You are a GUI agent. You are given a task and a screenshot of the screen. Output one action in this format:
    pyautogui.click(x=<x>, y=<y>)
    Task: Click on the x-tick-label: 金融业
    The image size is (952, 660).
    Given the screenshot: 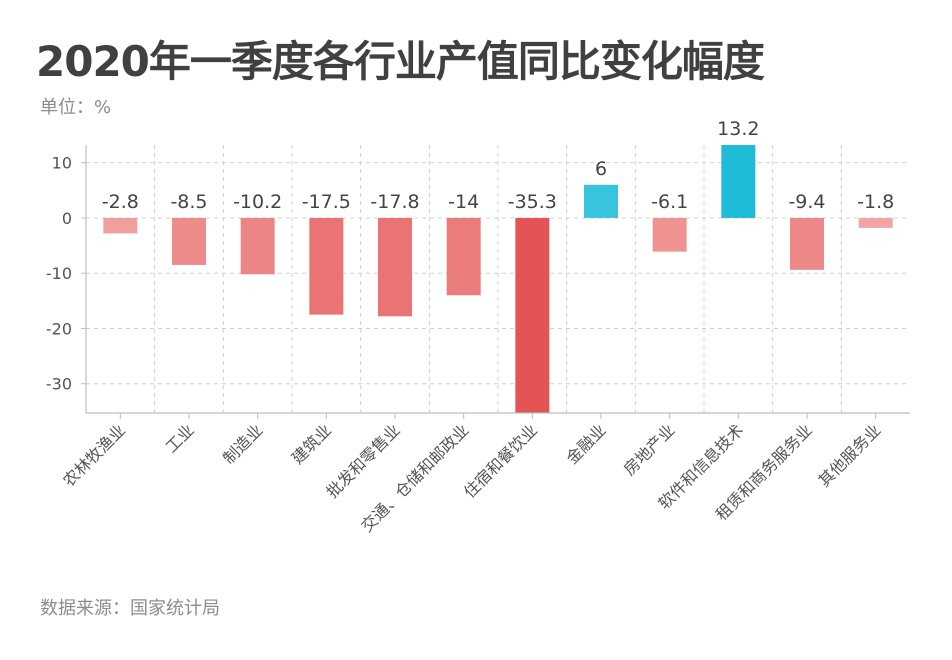 What is the action you would take?
    pyautogui.click(x=585, y=443)
    